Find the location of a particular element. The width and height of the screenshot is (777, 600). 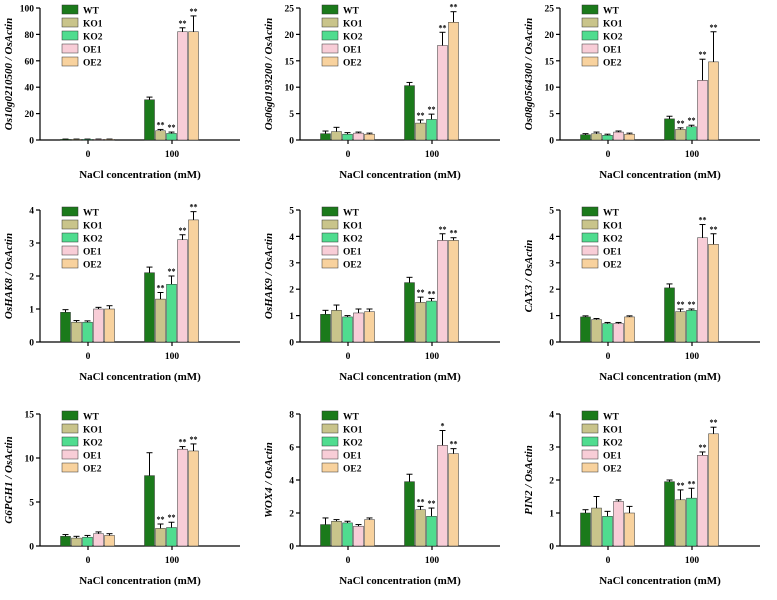

y-tick-label: 100 is located at coordinates (27, 10).